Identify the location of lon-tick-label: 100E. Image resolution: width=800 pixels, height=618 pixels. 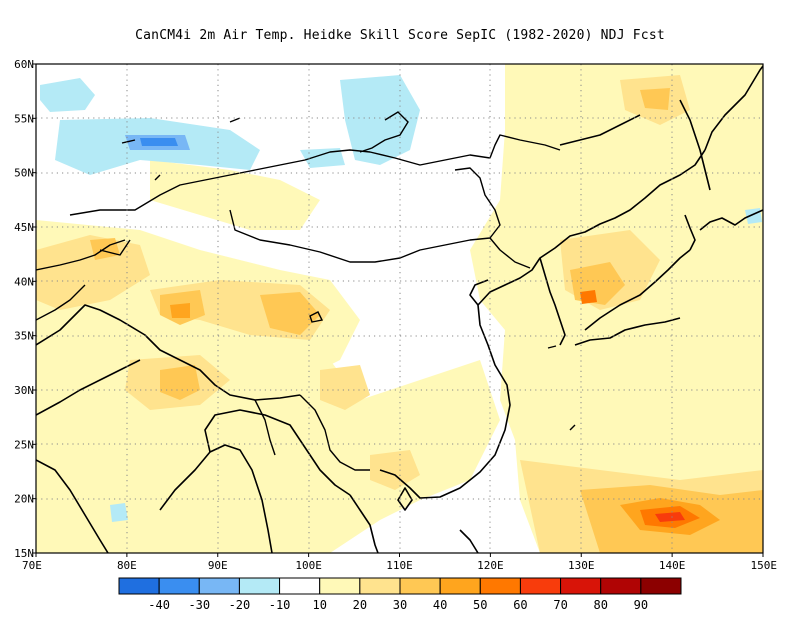
(308, 565).